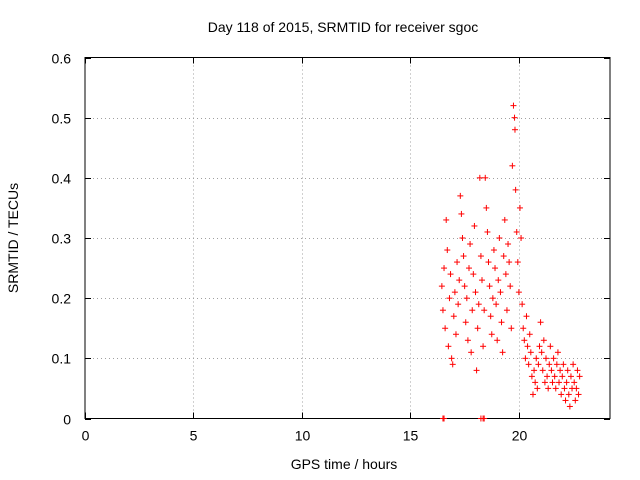 The height and width of the screenshot is (480, 640). Describe the element at coordinates (520, 436) in the screenshot. I see `x-tick-label: 20` at that location.